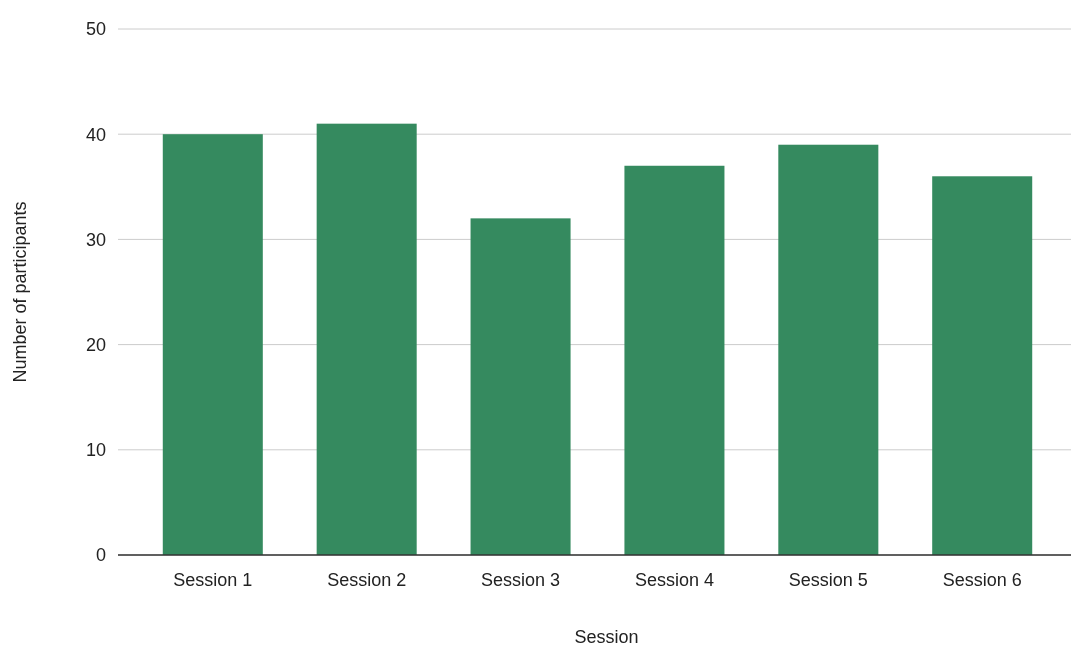 The width and height of the screenshot is (1071, 650). What do you see at coordinates (95, 239) in the screenshot?
I see `y-tick-label: 30` at bounding box center [95, 239].